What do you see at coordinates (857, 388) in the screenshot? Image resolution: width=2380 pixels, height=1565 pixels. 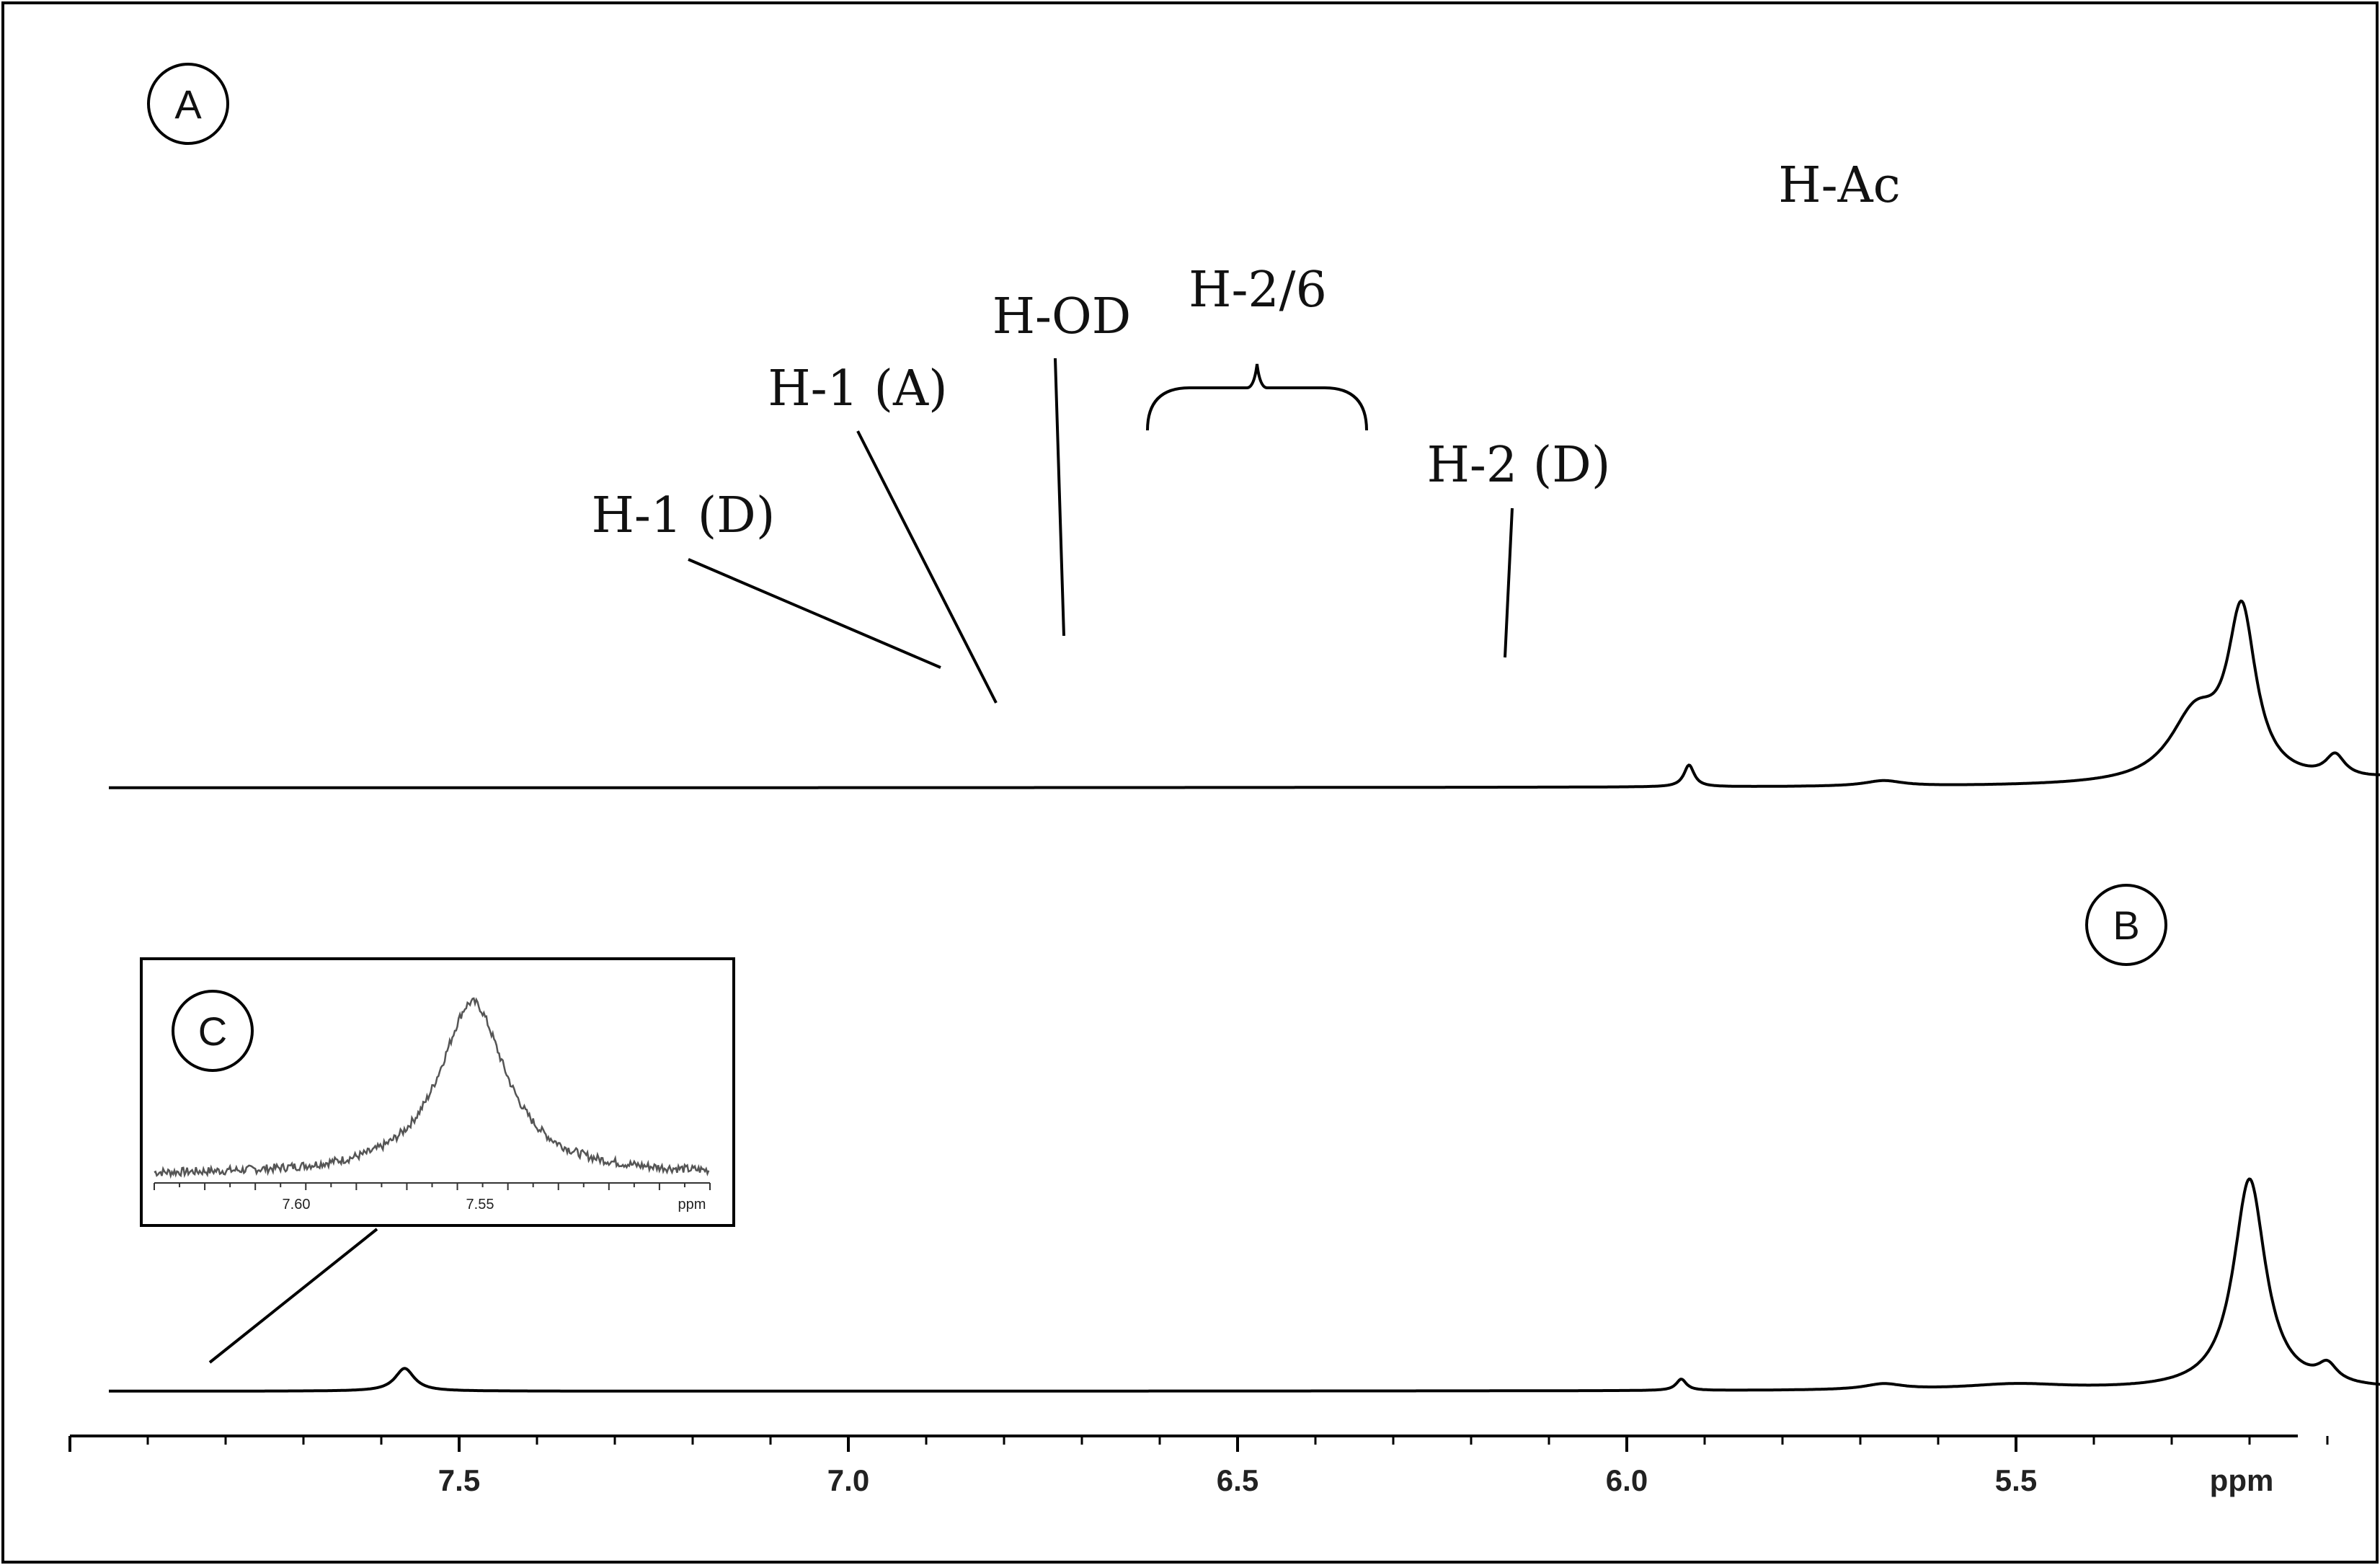 I see `label-h1-a: H-1 (A)` at bounding box center [857, 388].